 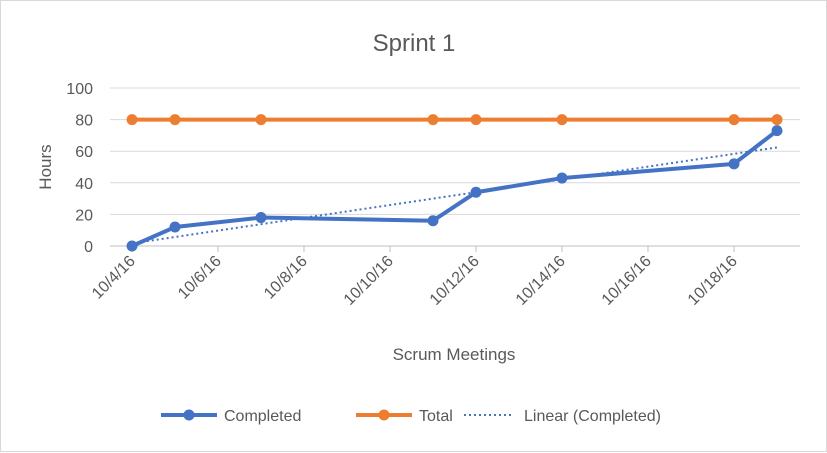 What do you see at coordinates (84, 184) in the screenshot?
I see `y-tick-label: 40` at bounding box center [84, 184].